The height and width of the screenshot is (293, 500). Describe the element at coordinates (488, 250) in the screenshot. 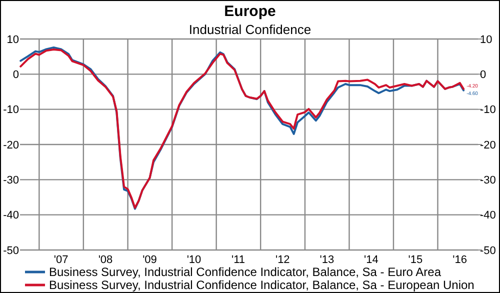

I see `y2-tick-label: -50` at that location.